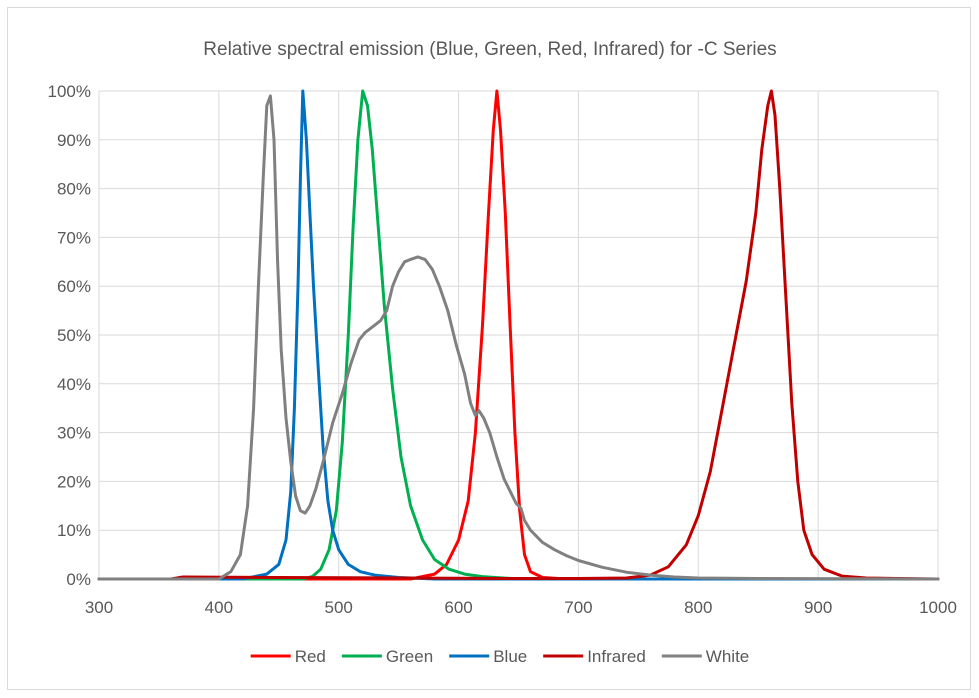 Image resolution: width=979 pixels, height=698 pixels. What do you see at coordinates (578, 607) in the screenshot?
I see `x-tick-label: 700` at bounding box center [578, 607].